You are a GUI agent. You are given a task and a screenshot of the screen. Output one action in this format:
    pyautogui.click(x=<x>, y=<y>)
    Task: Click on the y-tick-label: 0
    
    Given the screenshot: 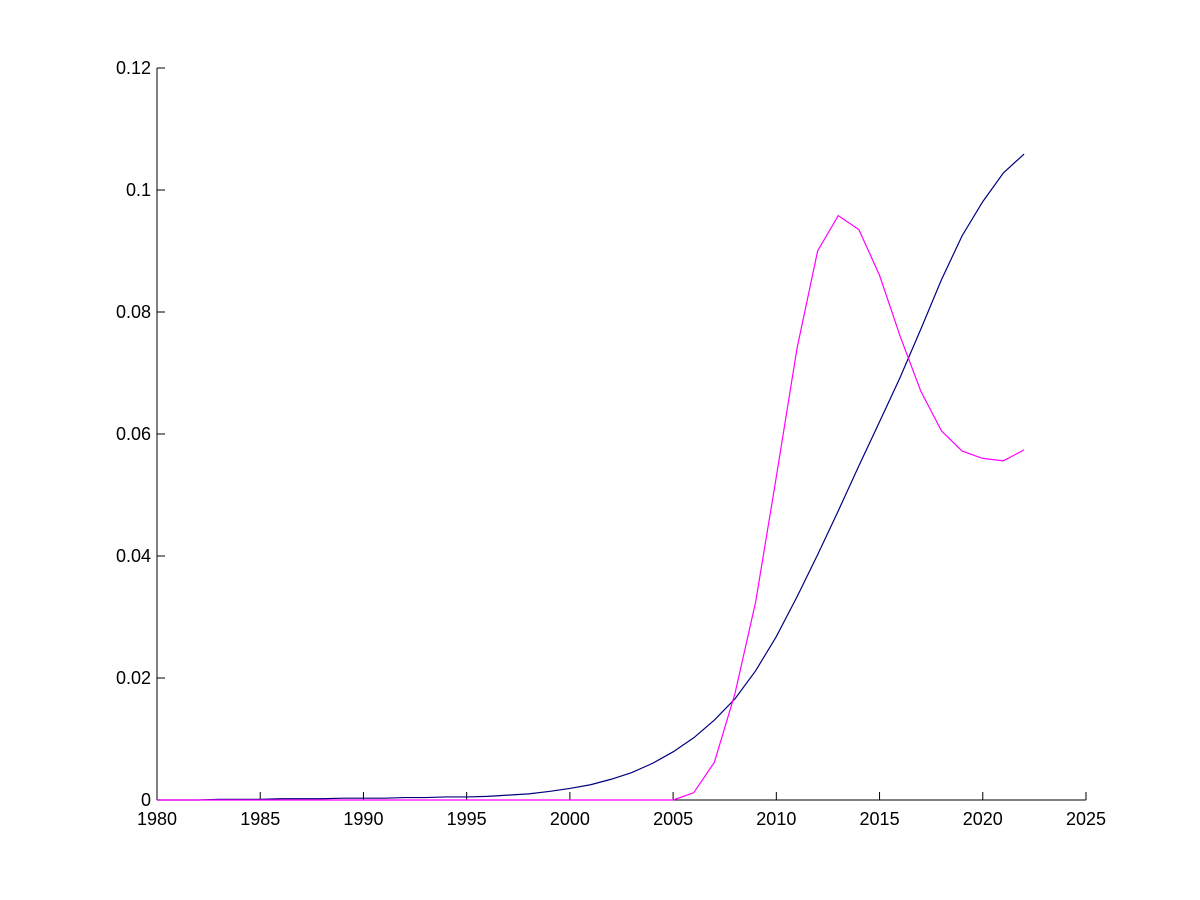 What is the action you would take?
    pyautogui.click(x=146, y=800)
    